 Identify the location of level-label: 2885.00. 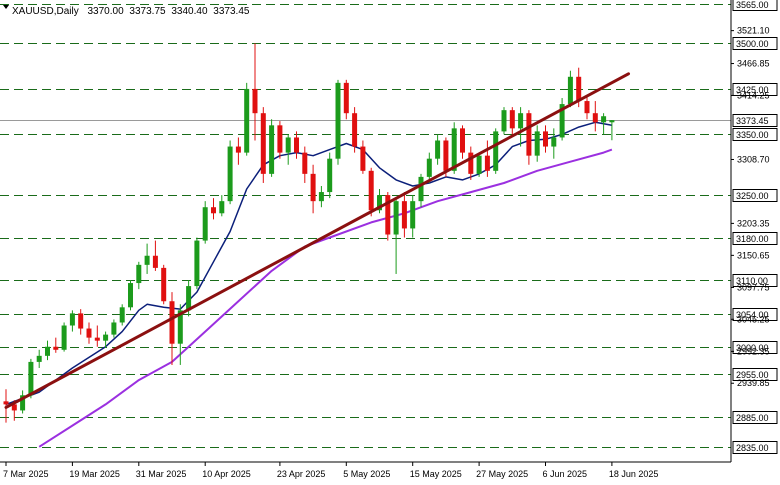
(752, 418).